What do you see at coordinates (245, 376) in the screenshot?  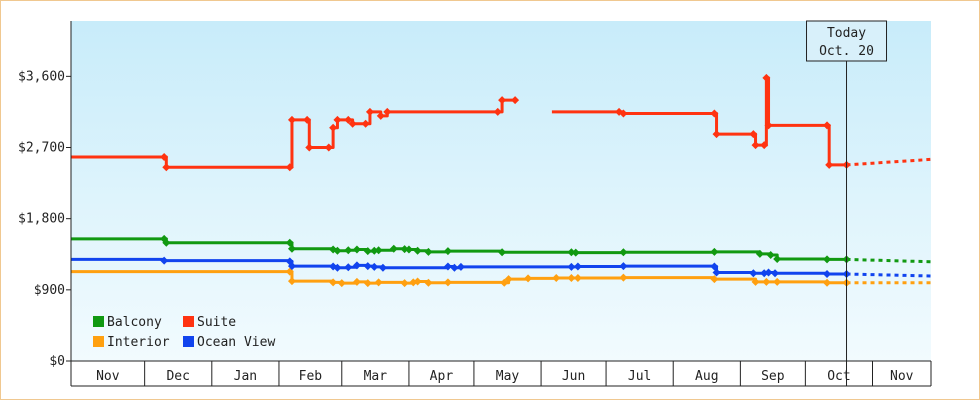 I see `x-tick-label: Jan` at bounding box center [245, 376].